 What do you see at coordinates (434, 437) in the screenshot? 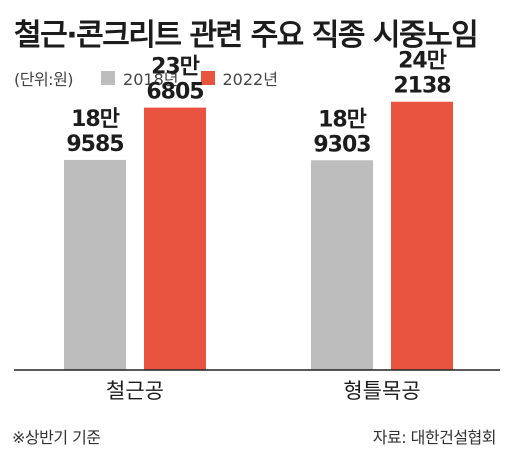
I see `source-note: 자료: 대한건설협회` at bounding box center [434, 437].